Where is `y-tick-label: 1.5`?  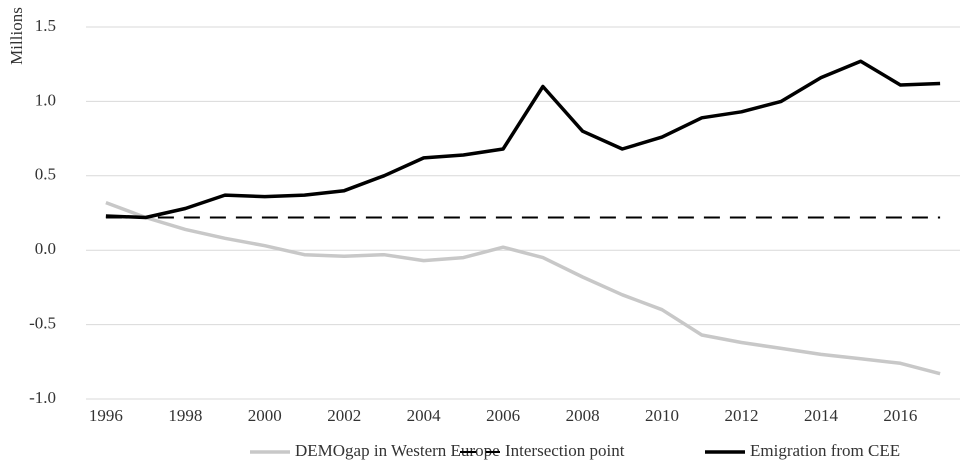
y-tick-label: 1.5 is located at coordinates (45, 25).